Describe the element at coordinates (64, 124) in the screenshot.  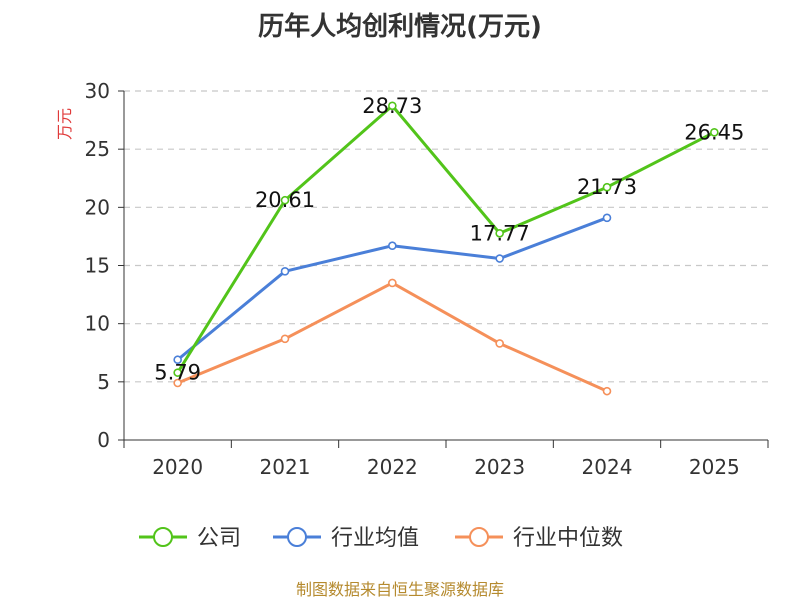
I see `y-axis-label: 万元` at that location.